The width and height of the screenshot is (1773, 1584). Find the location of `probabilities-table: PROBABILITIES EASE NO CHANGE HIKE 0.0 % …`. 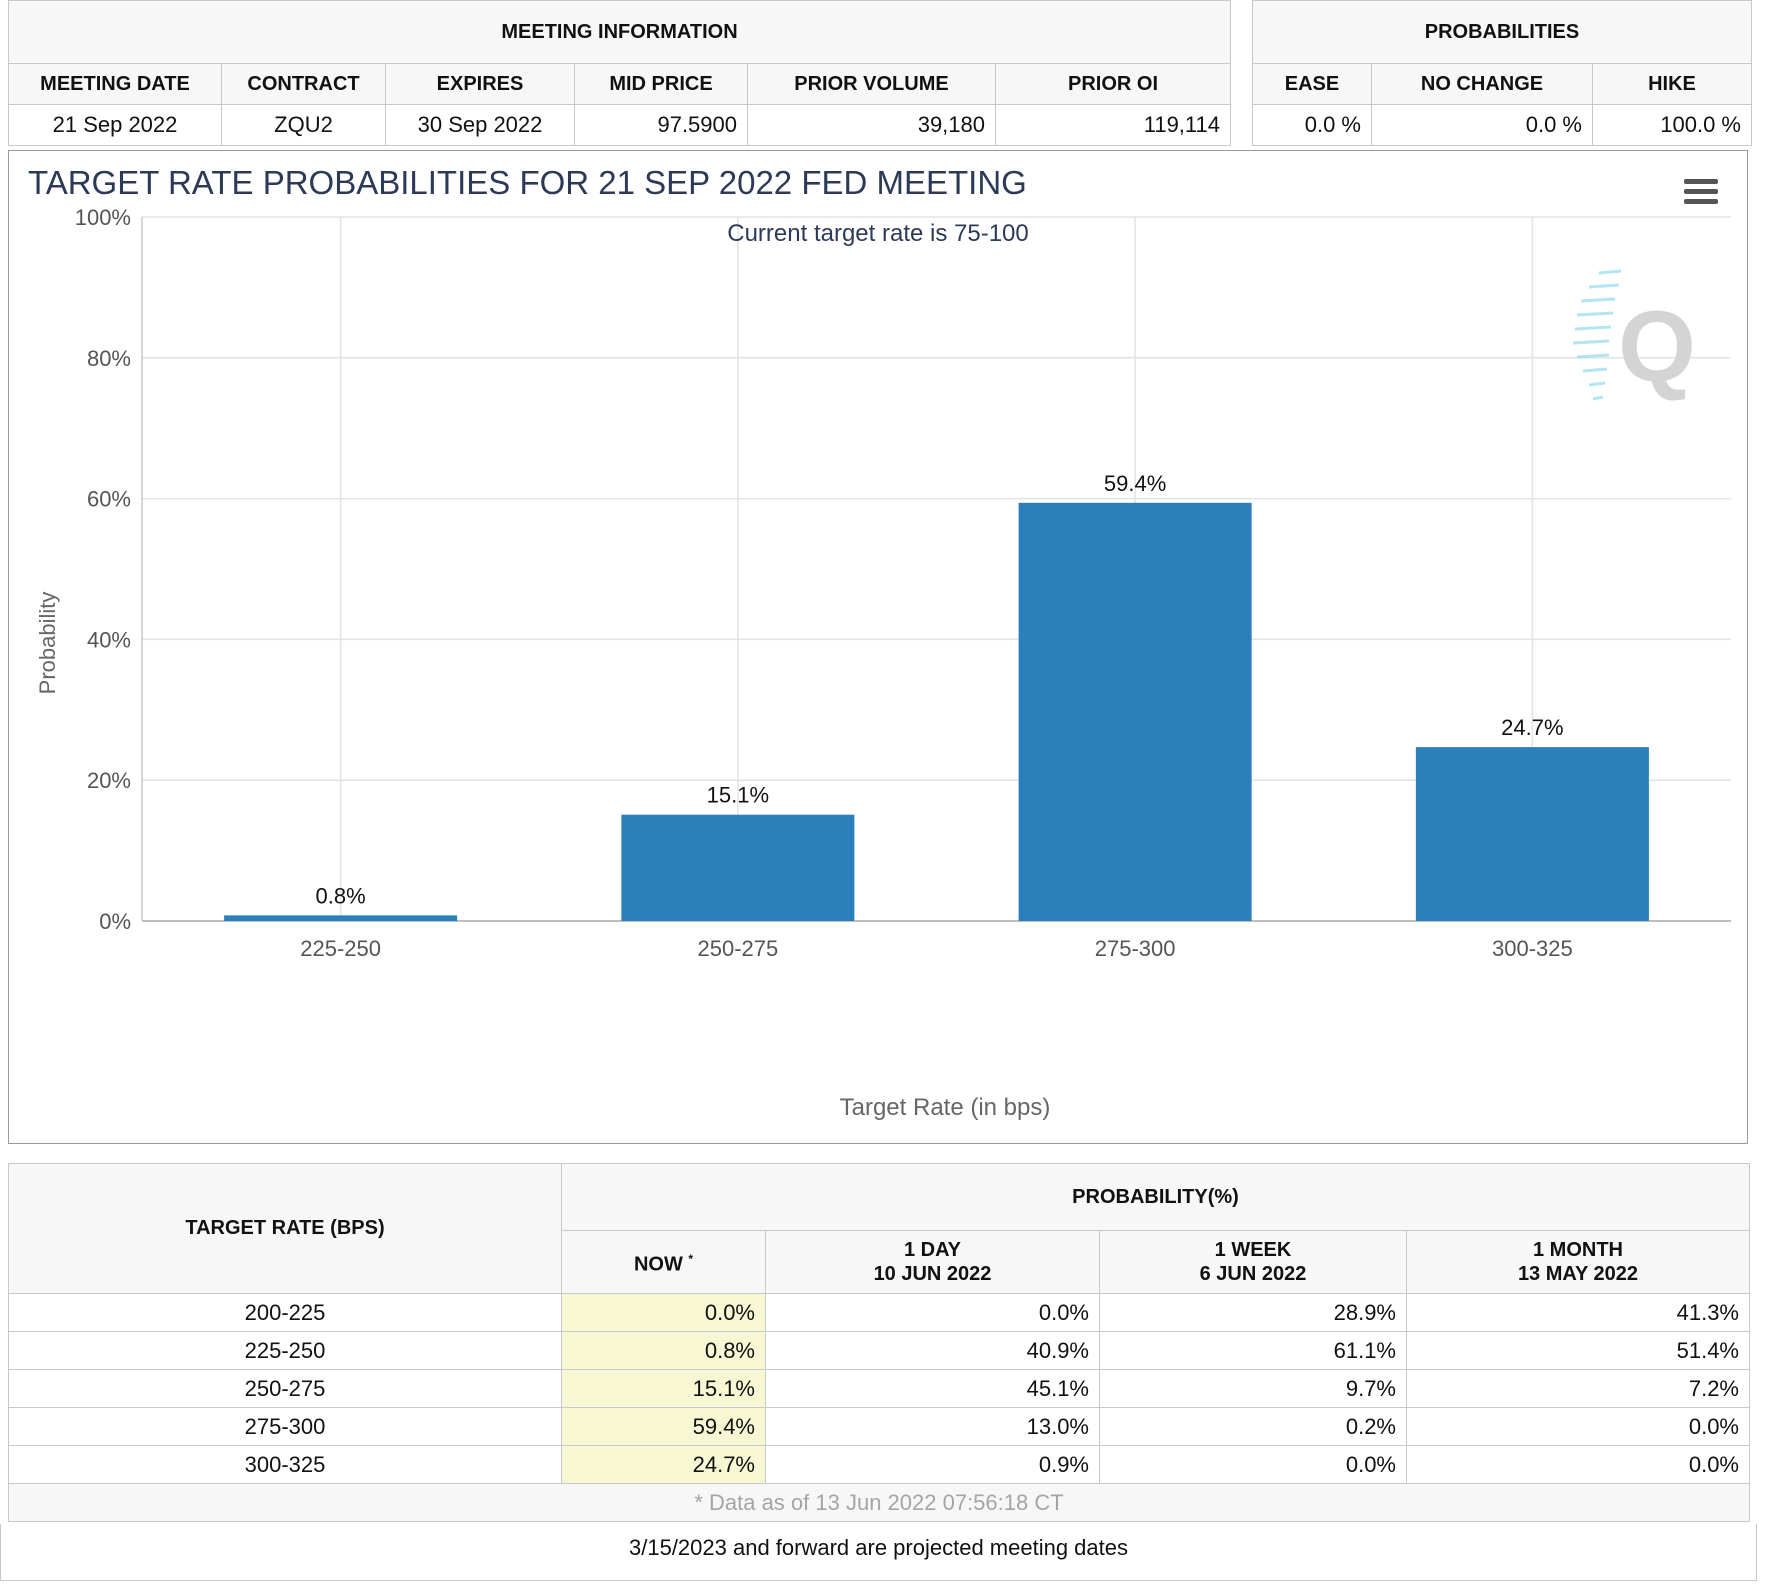

probabilities-table: PROBABILITIES EASE NO CHANGE HIKE 0.0 % … is located at coordinates (1502, 73).